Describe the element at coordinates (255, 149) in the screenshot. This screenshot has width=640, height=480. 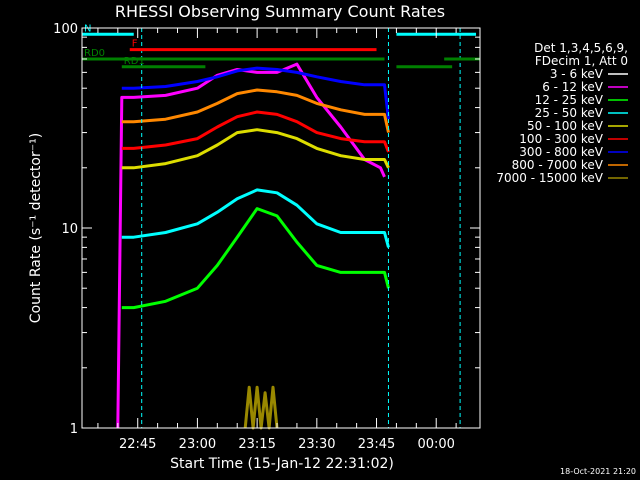
I see `series-line-50-100-kev` at that location.